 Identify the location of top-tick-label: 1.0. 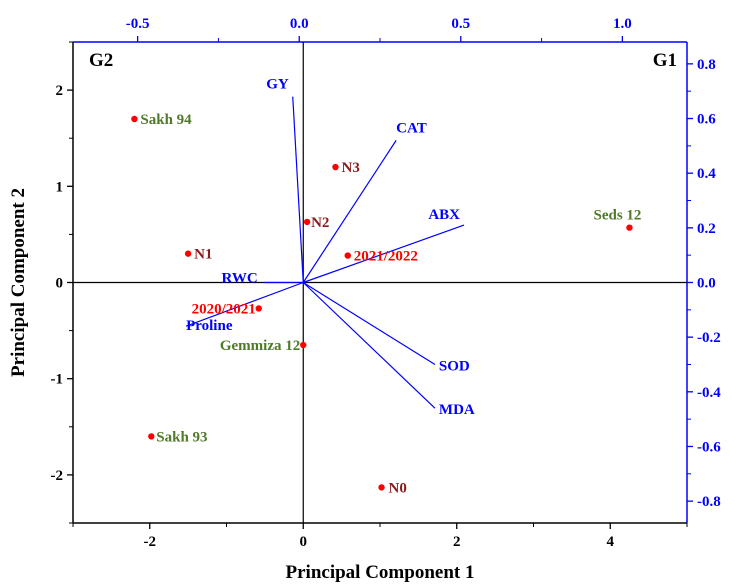
(622, 24).